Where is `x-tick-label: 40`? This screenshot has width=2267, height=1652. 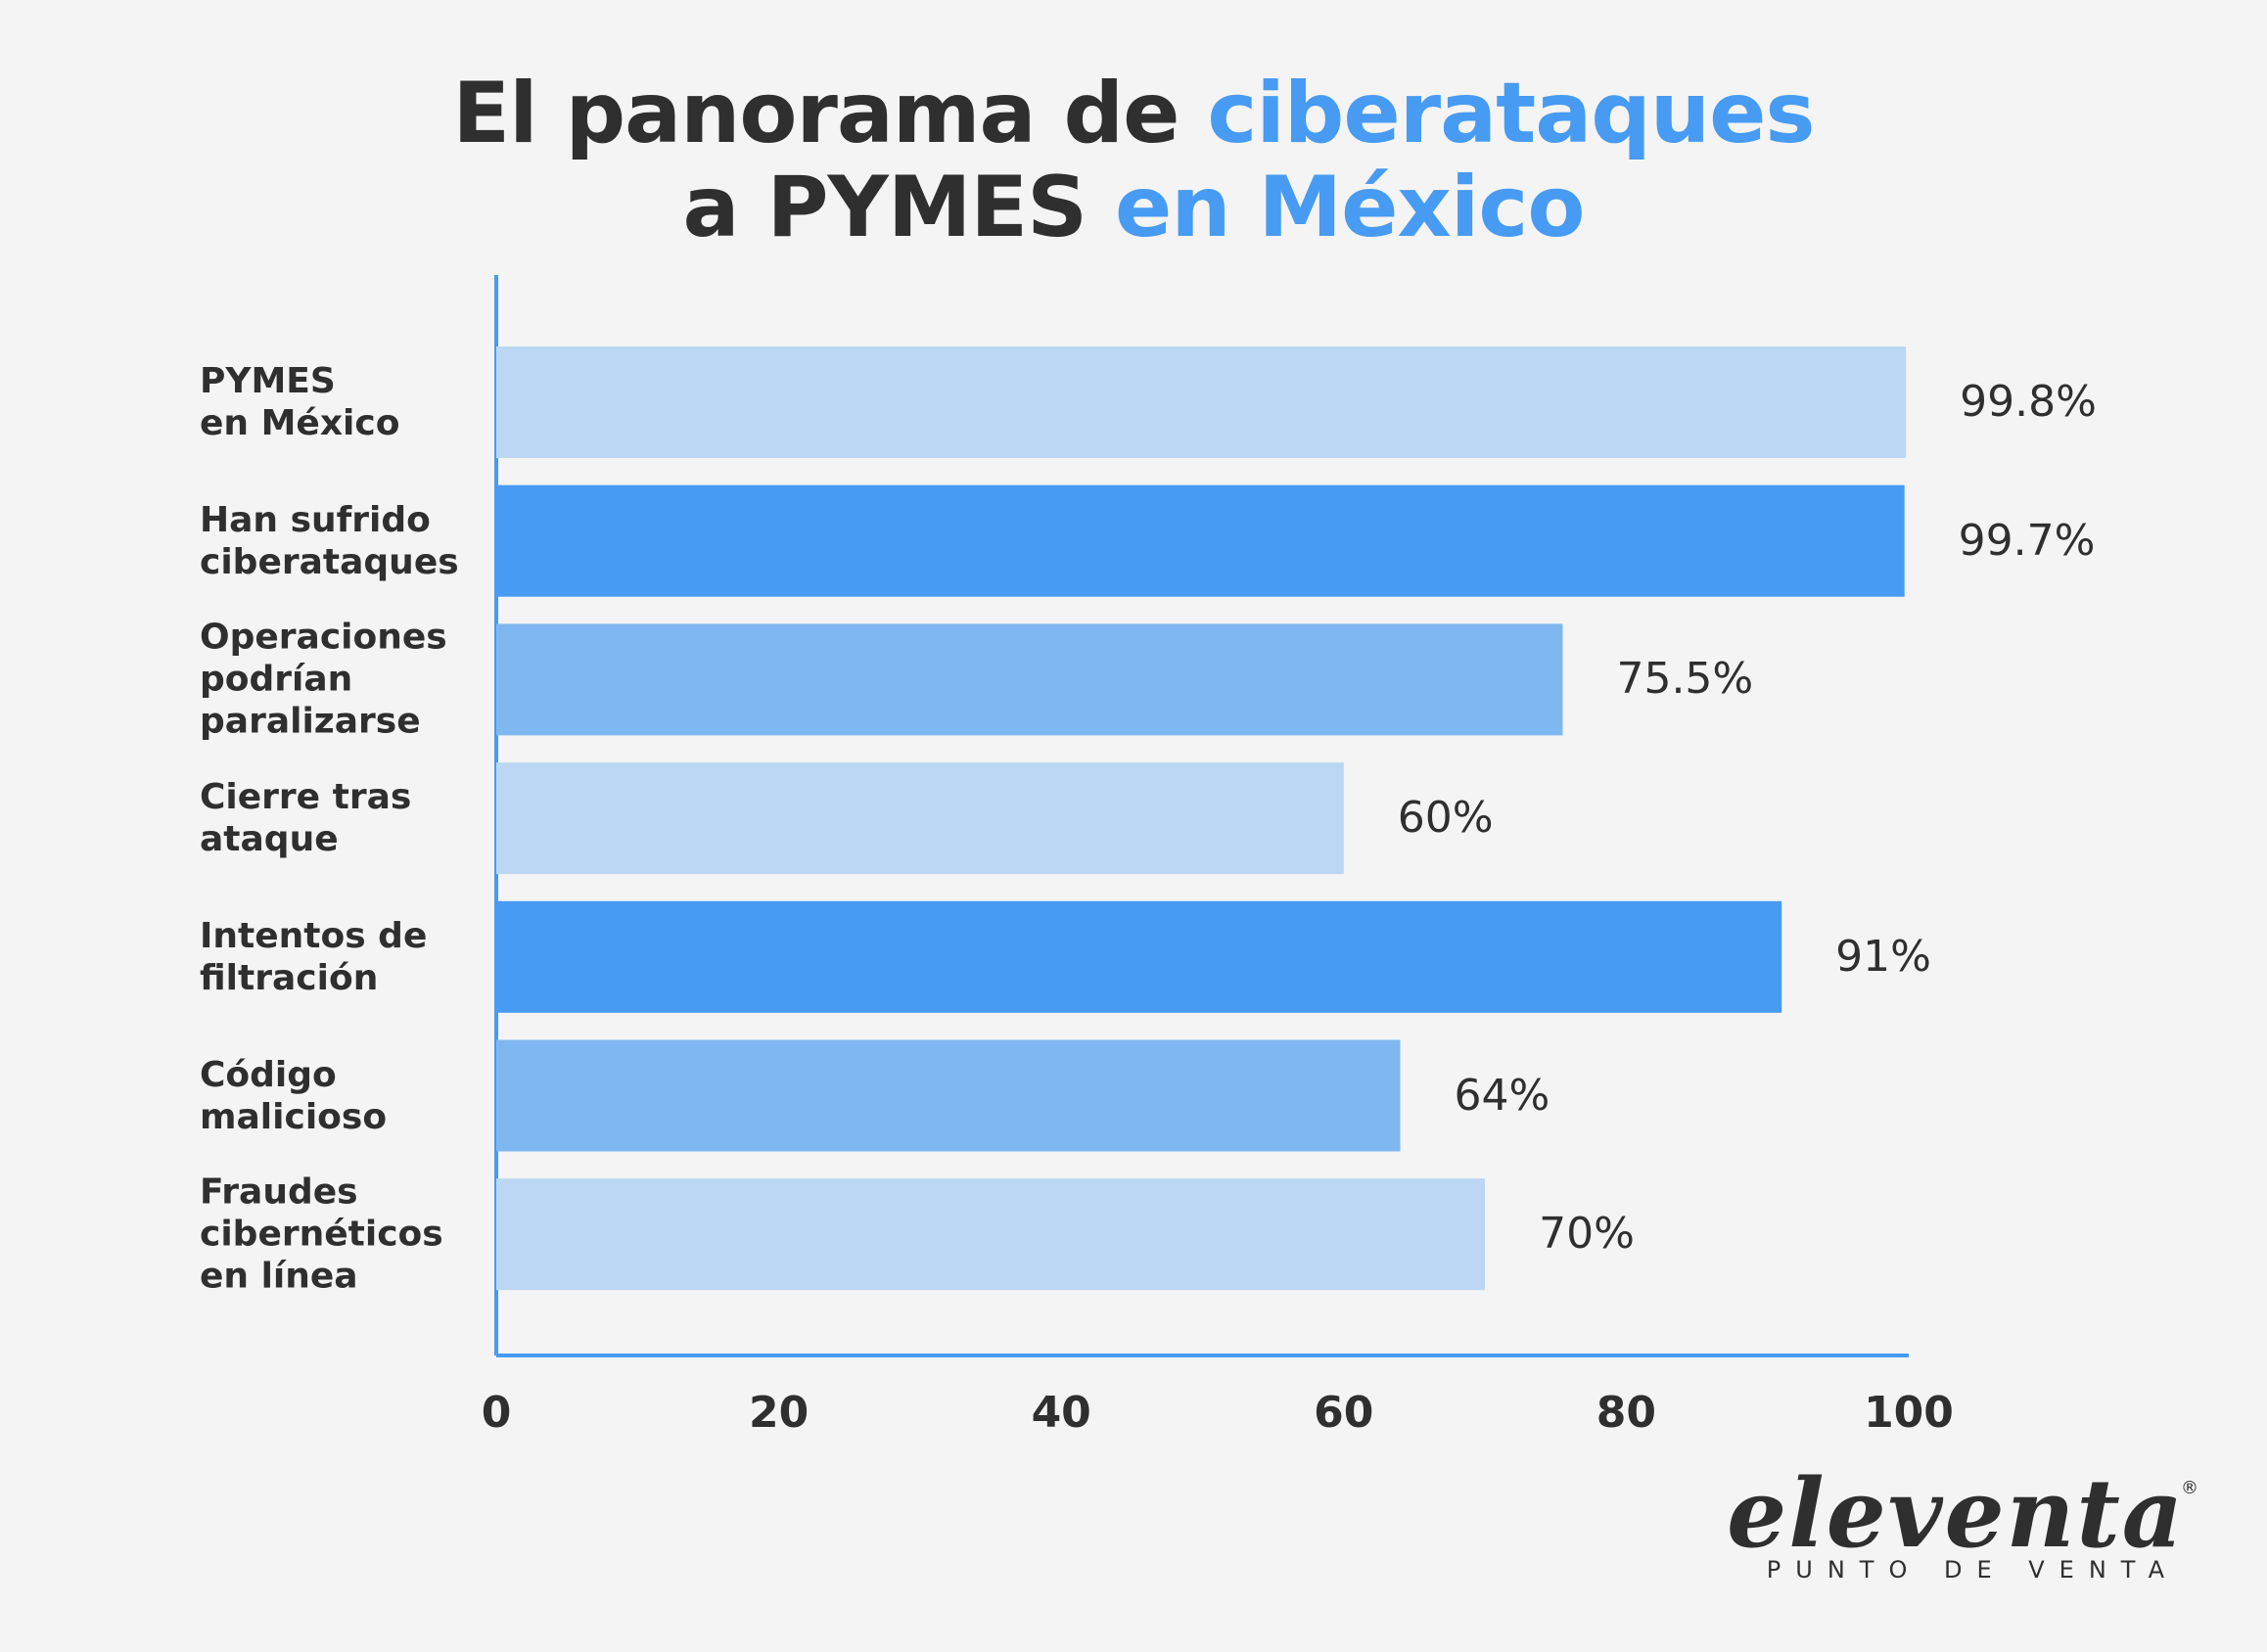
x-tick-label: 40 is located at coordinates (1061, 1413).